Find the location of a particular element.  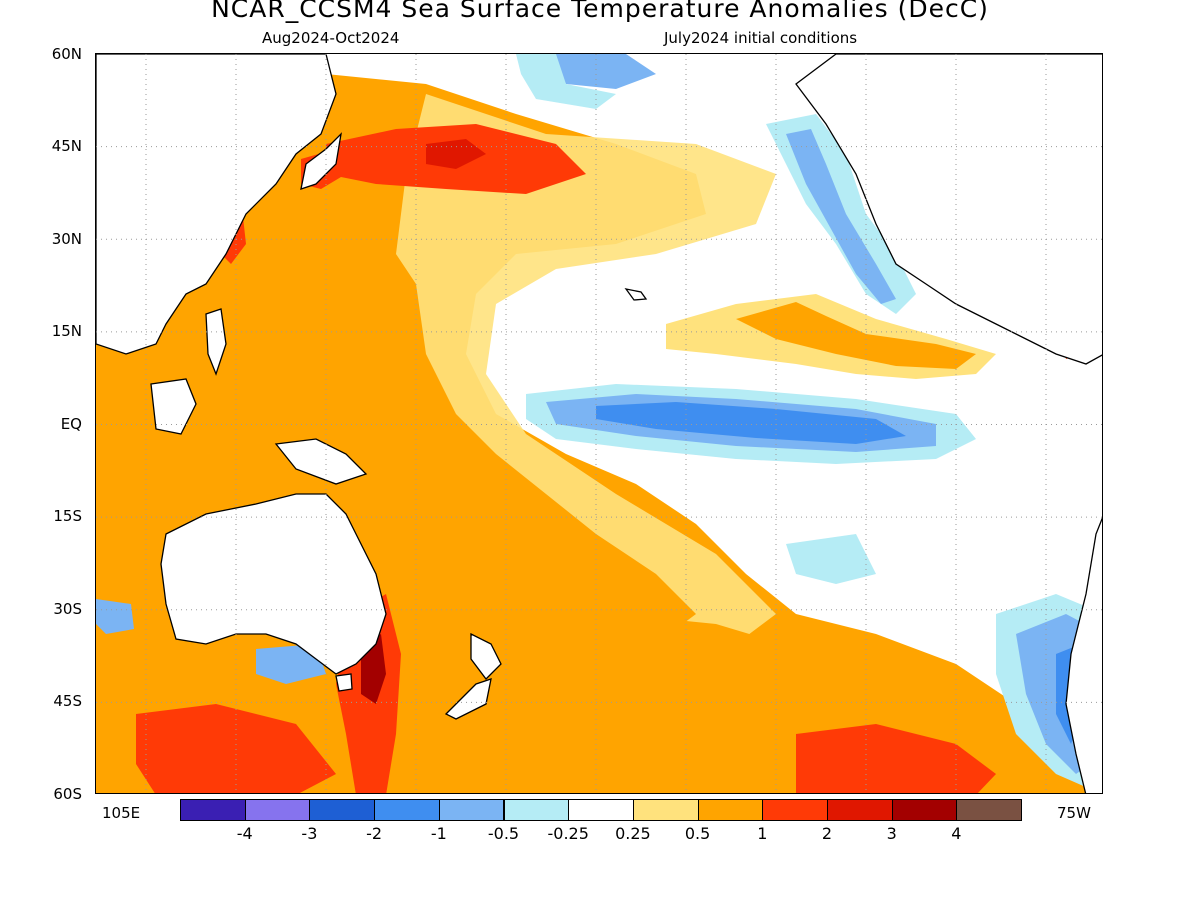

colorbar is located at coordinates (601, 810).